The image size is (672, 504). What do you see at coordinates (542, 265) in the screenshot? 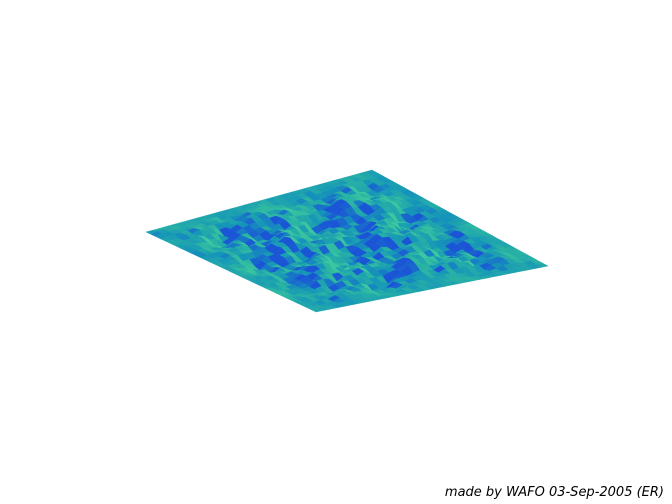
I see `surface-facet` at bounding box center [542, 265].